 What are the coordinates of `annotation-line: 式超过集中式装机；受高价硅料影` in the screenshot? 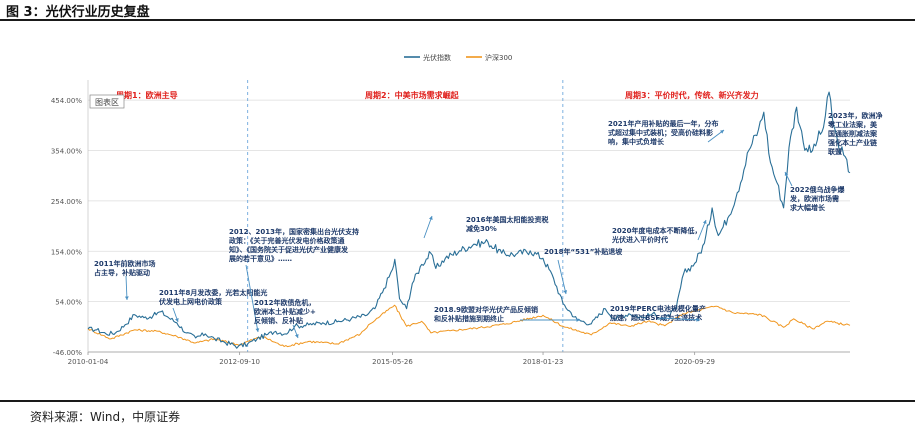 It's located at (660, 132).